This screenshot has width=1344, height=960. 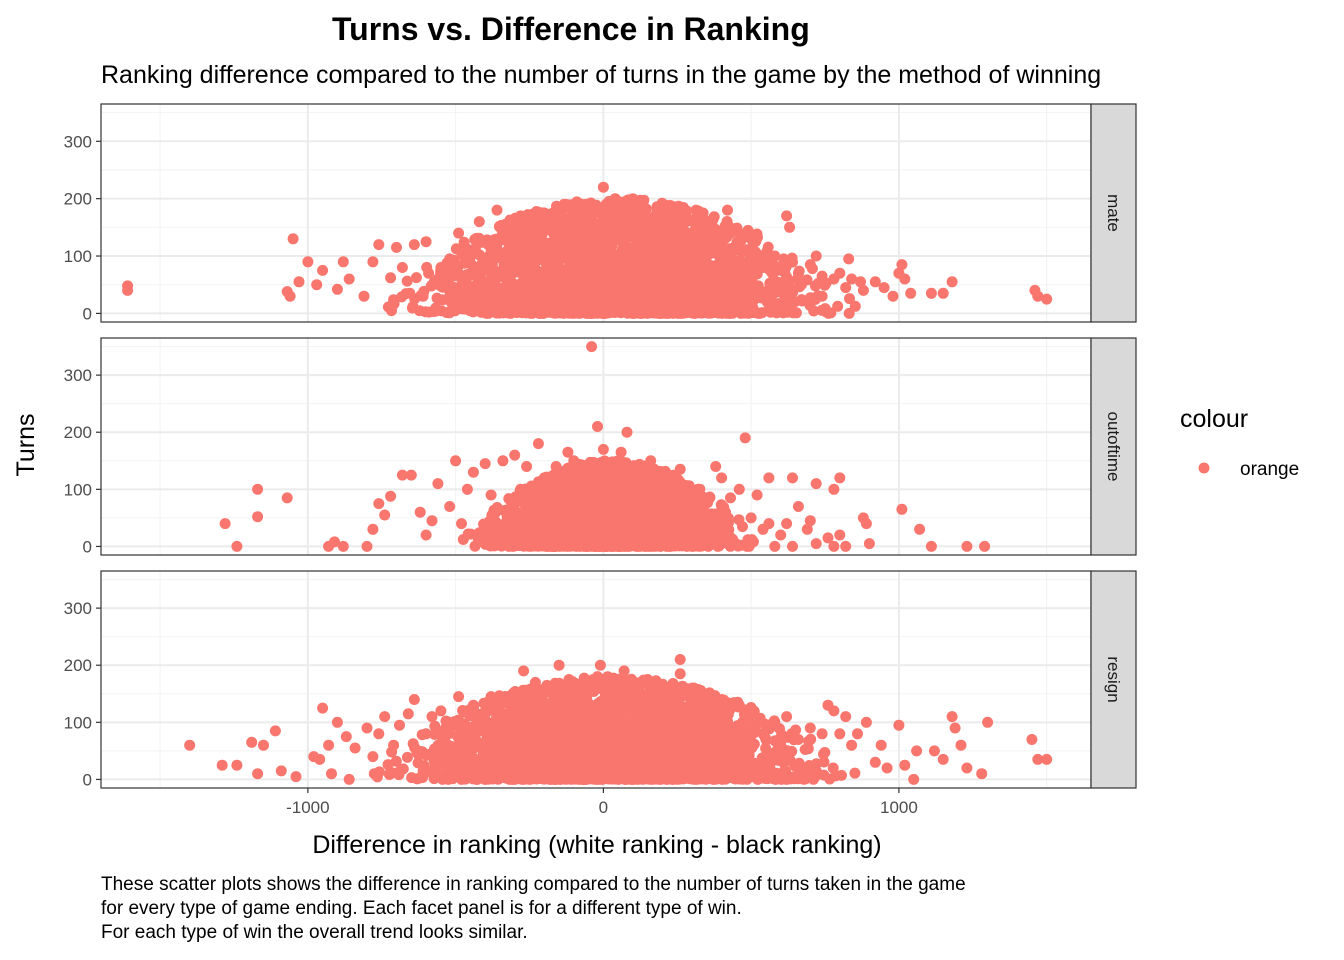 What do you see at coordinates (571, 29) in the screenshot?
I see `chart-title: Turns vs. Difference in Ranking` at bounding box center [571, 29].